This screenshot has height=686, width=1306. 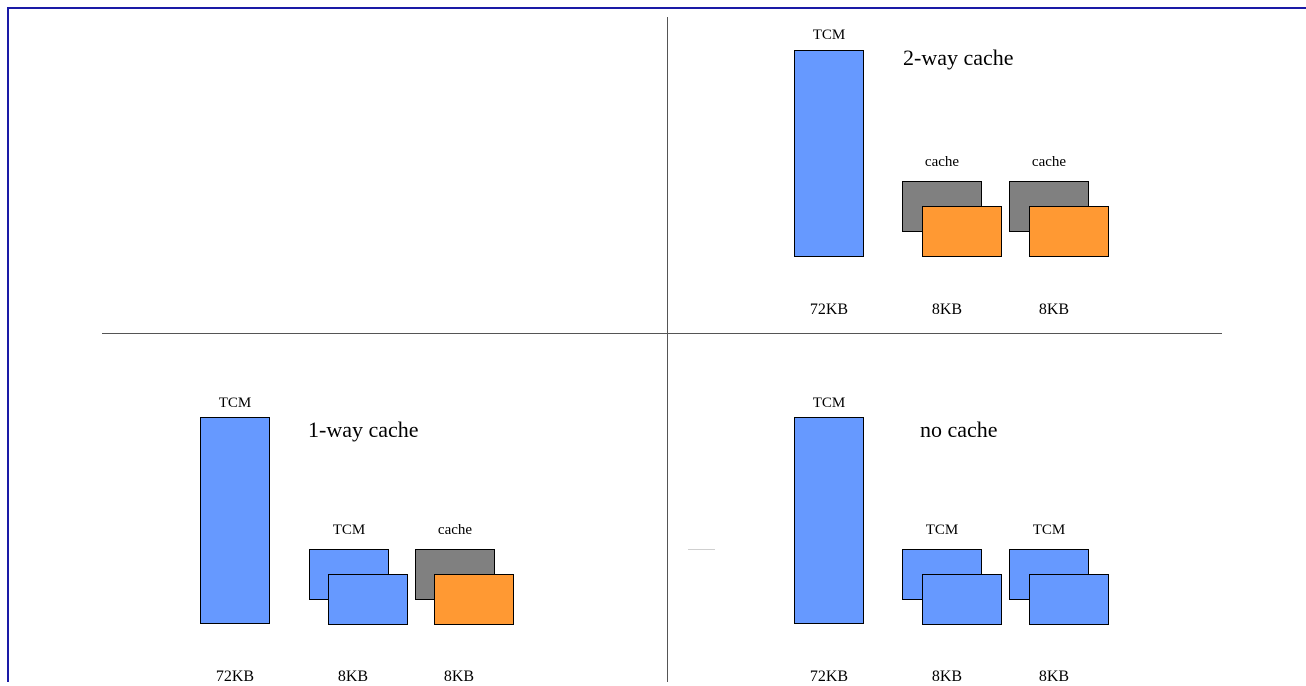 I want to click on panel-title: 2-way cache, so click(x=958, y=57).